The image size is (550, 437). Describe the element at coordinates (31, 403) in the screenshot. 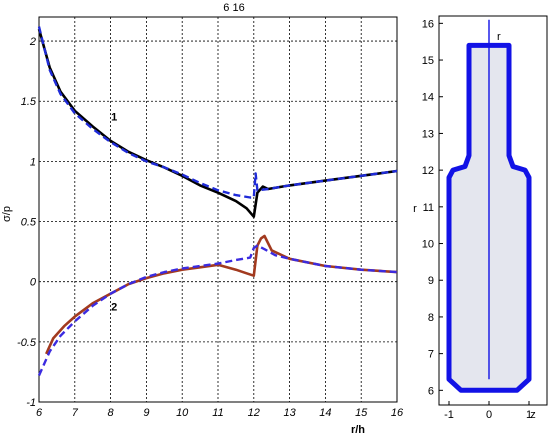

I see `y-tick-label: -1` at that location.